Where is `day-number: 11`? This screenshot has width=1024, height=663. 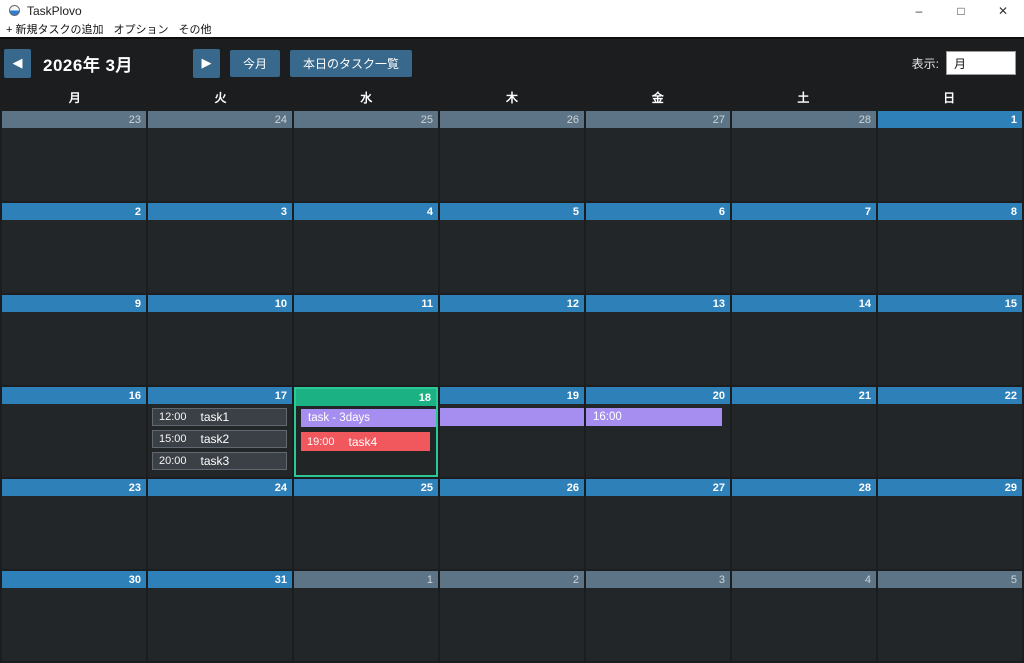
day-number: 11 is located at coordinates (366, 303).